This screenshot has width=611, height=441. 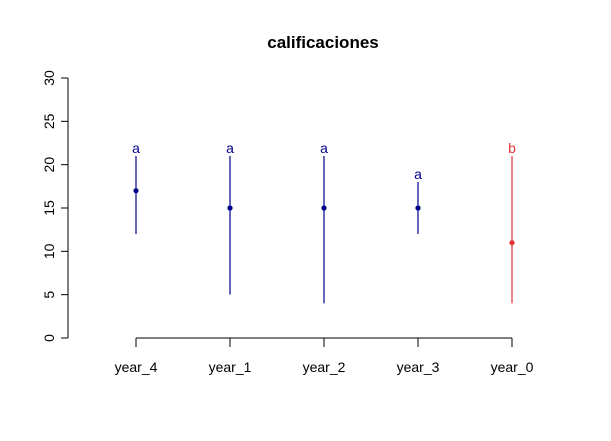 I want to click on y-tick-label: 20, so click(x=49, y=165).